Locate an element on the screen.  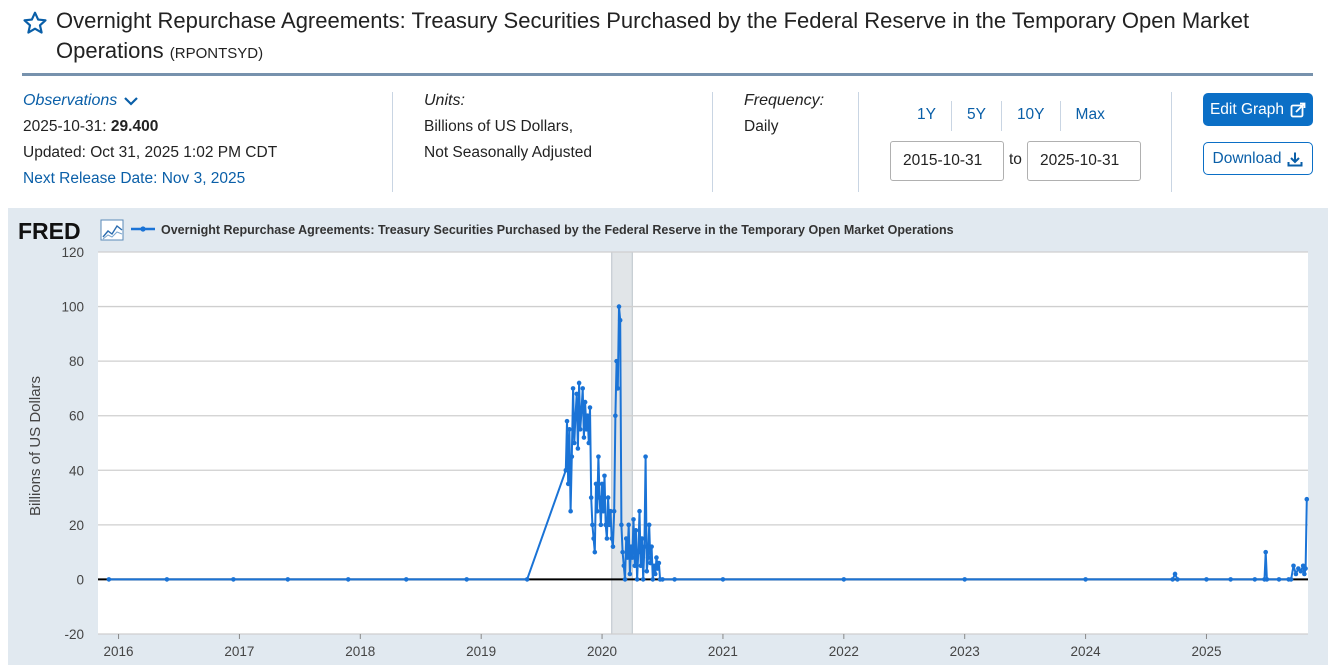
start-date-input is located at coordinates (947, 161).